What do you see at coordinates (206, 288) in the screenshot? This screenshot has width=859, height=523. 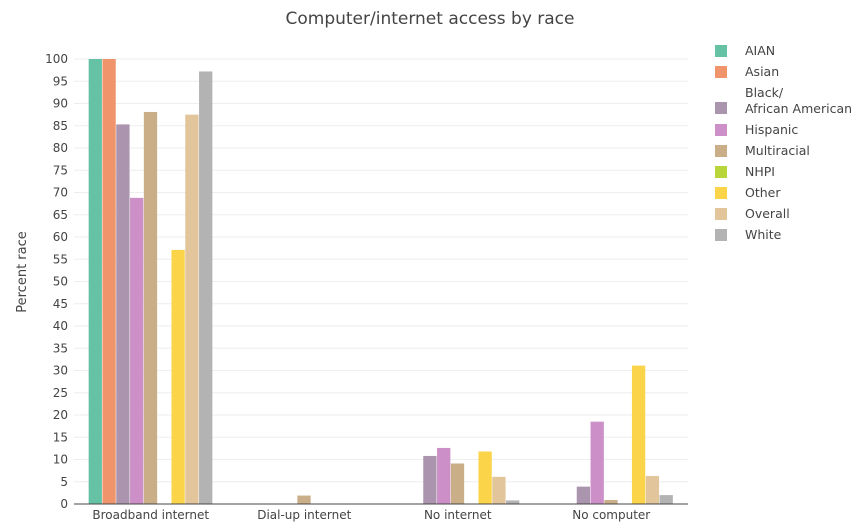 I see `bar-white-broadband-internet` at bounding box center [206, 288].